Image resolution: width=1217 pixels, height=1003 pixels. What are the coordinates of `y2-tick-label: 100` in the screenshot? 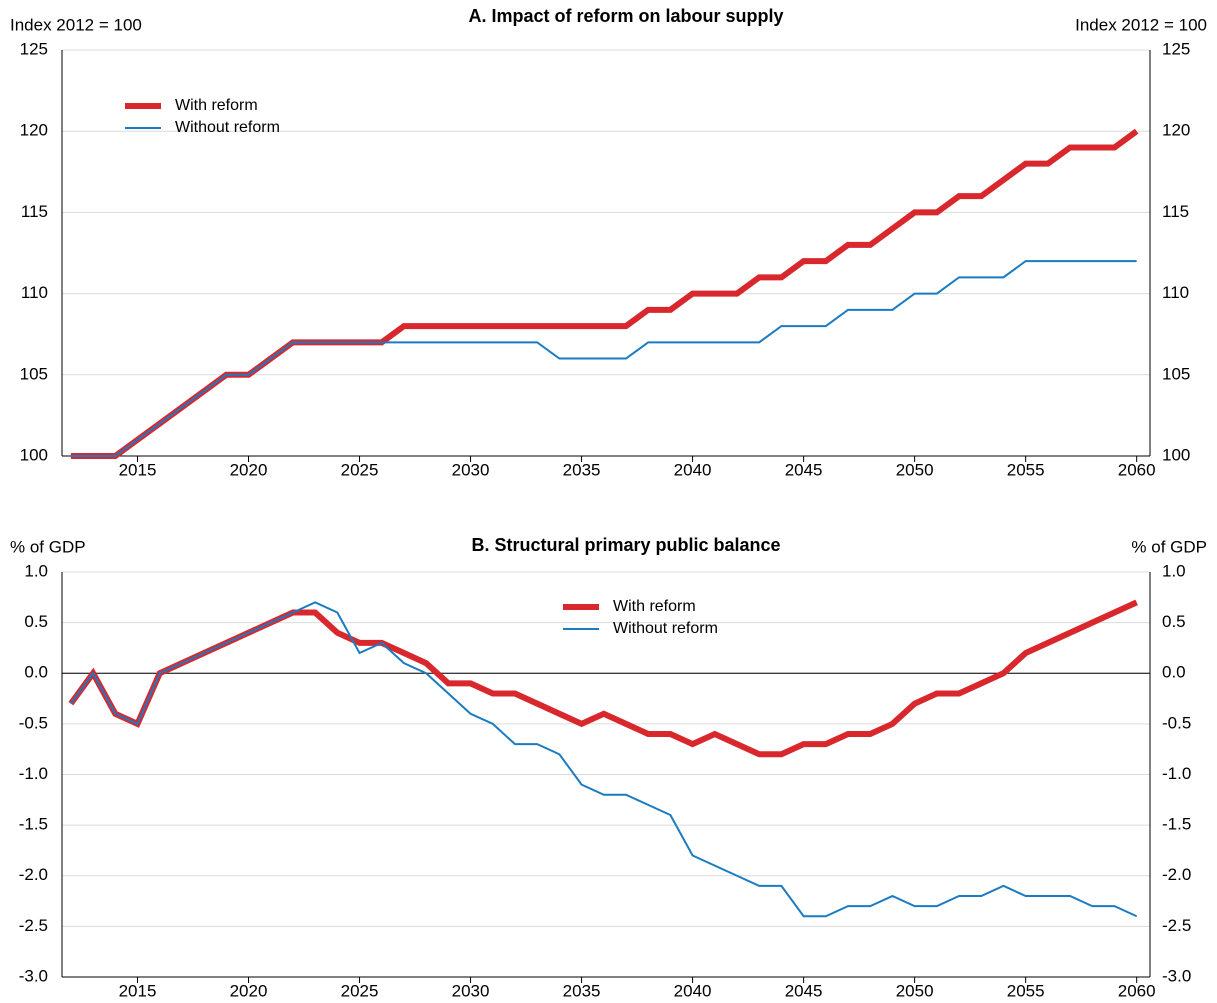 It's located at (1176, 454).